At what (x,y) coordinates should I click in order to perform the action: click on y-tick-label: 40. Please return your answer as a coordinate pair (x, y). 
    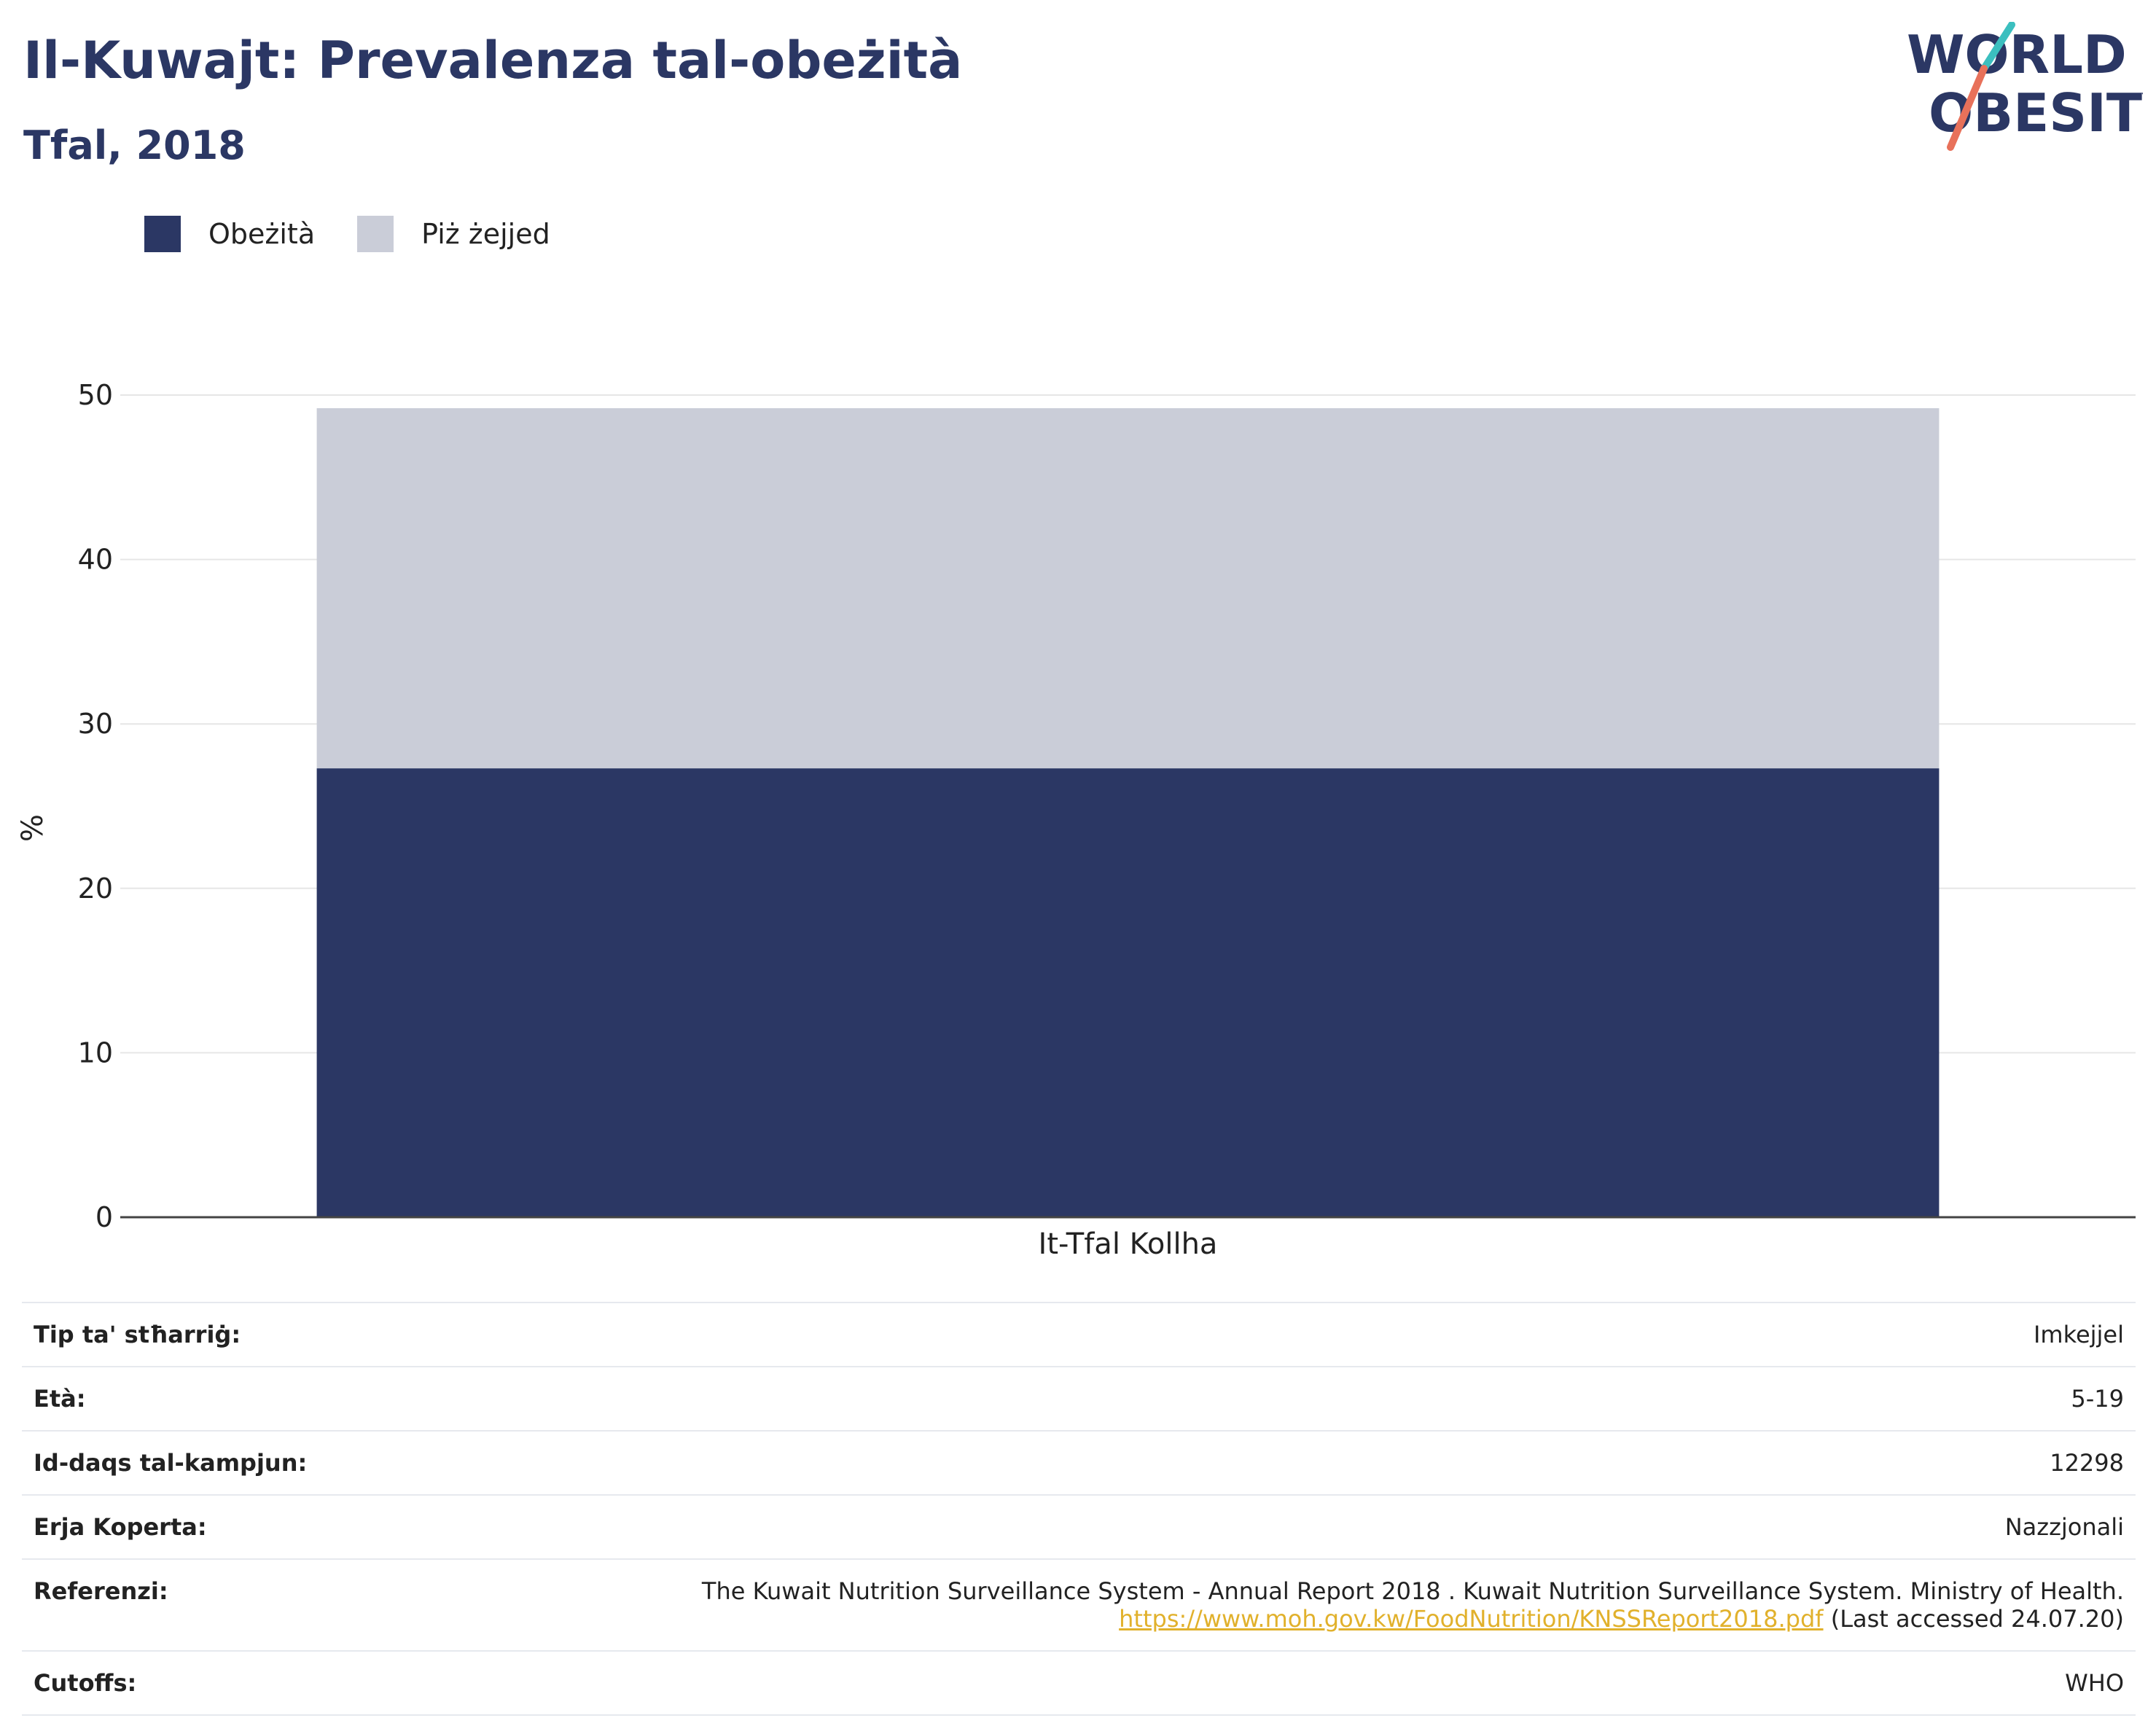
    Looking at the image, I should click on (96, 560).